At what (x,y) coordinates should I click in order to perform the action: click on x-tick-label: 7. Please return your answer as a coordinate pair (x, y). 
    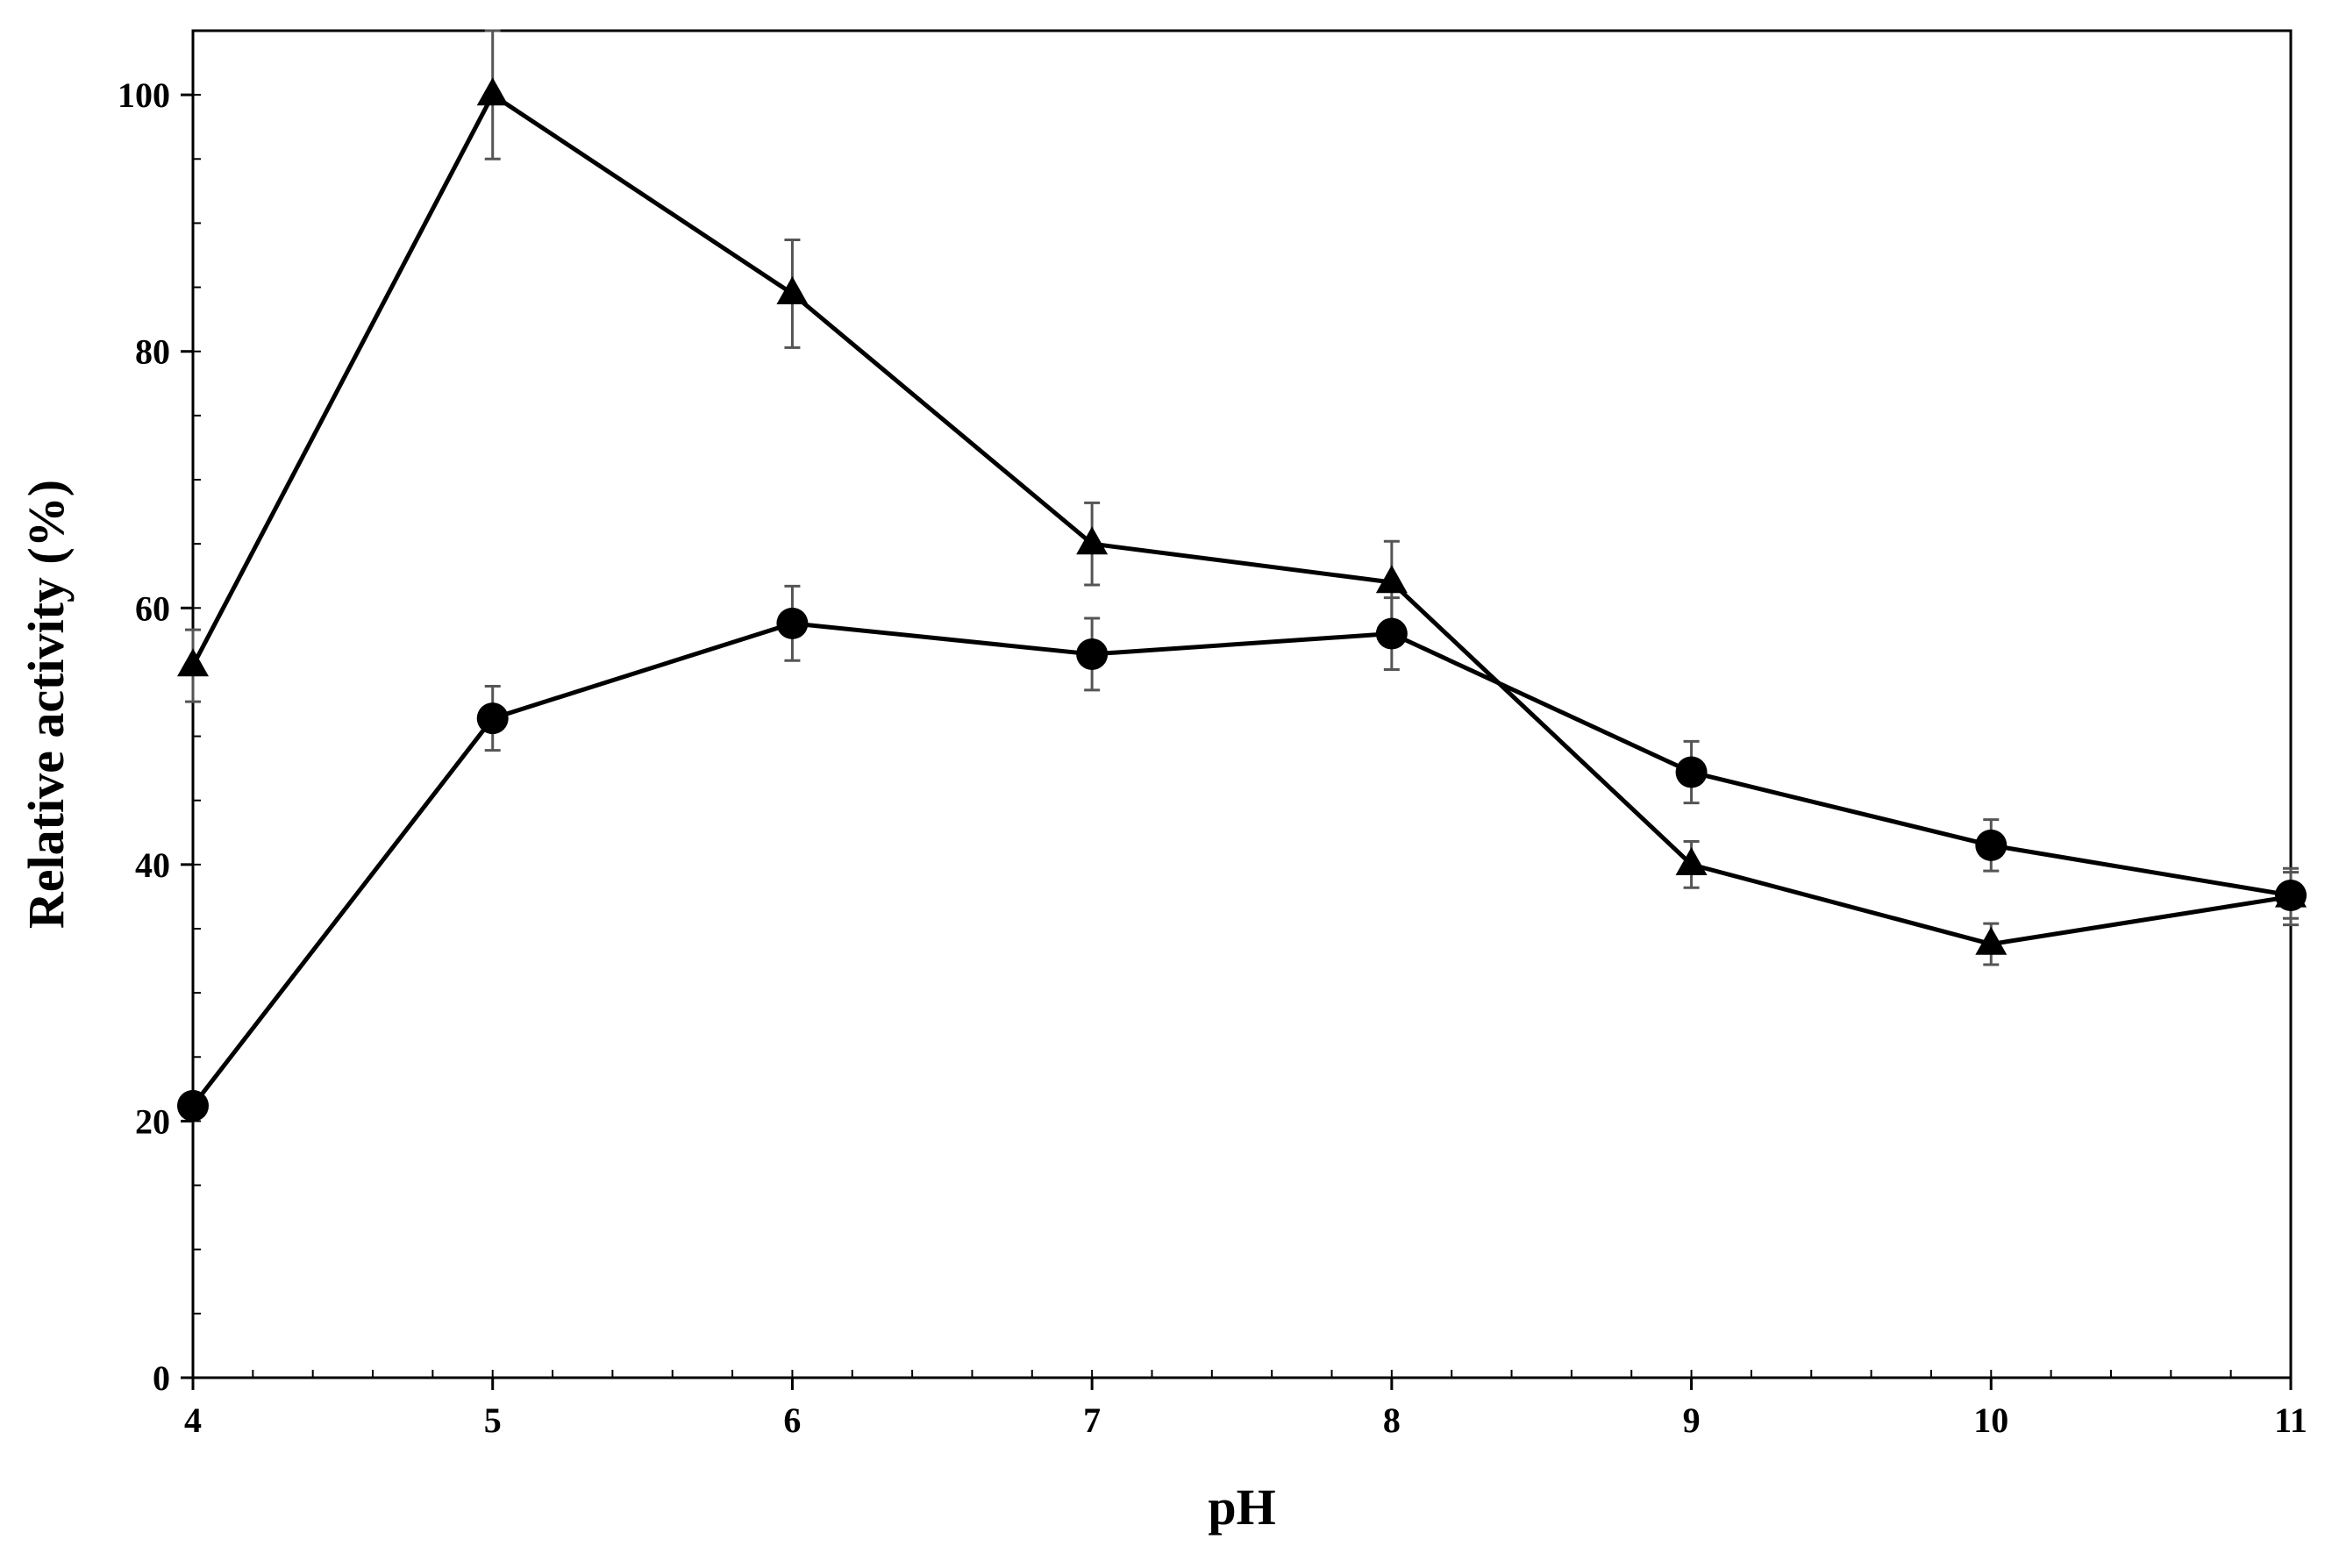
    Looking at the image, I should click on (1092, 1421).